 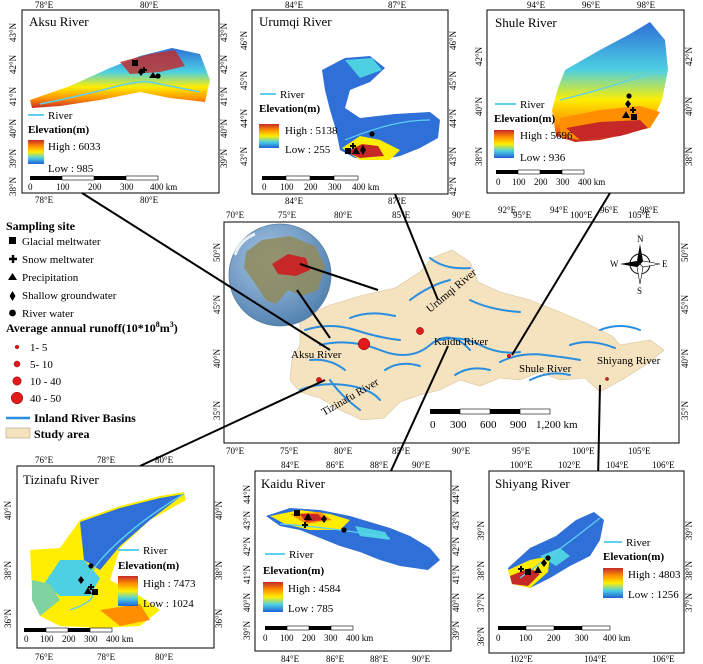 I want to click on panel-title: Shiyang River, so click(x=532, y=483).